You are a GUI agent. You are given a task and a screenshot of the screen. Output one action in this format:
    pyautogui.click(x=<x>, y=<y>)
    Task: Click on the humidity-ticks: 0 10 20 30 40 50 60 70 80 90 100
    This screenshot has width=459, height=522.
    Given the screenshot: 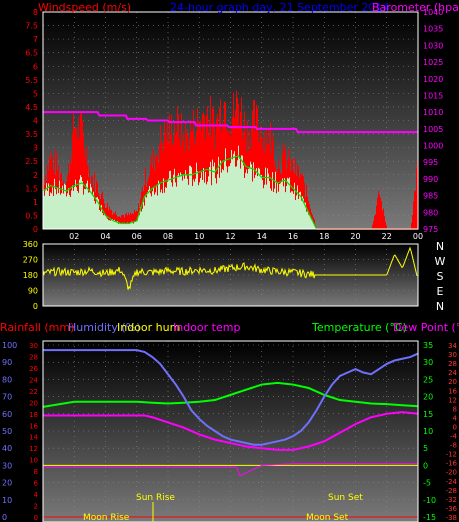 What is the action you would take?
    pyautogui.click(x=9, y=431)
    